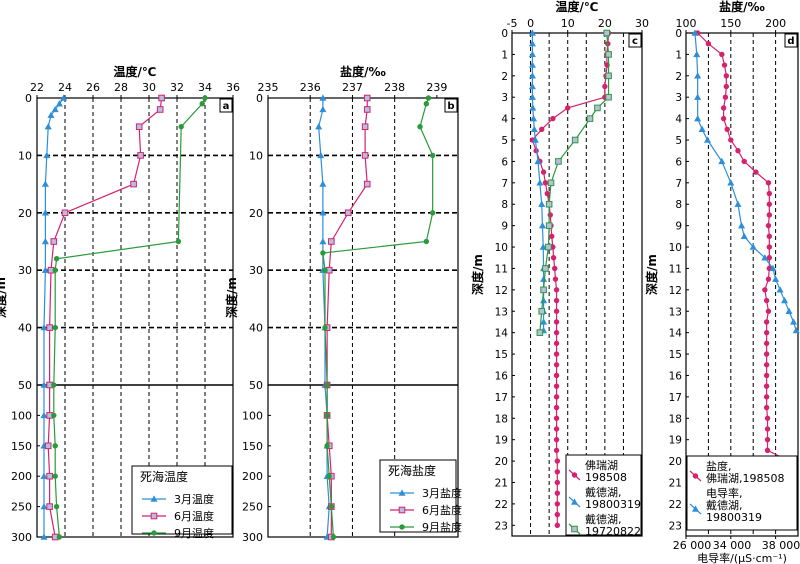  I want to click on x-tick-label: 36, so click(233, 87).